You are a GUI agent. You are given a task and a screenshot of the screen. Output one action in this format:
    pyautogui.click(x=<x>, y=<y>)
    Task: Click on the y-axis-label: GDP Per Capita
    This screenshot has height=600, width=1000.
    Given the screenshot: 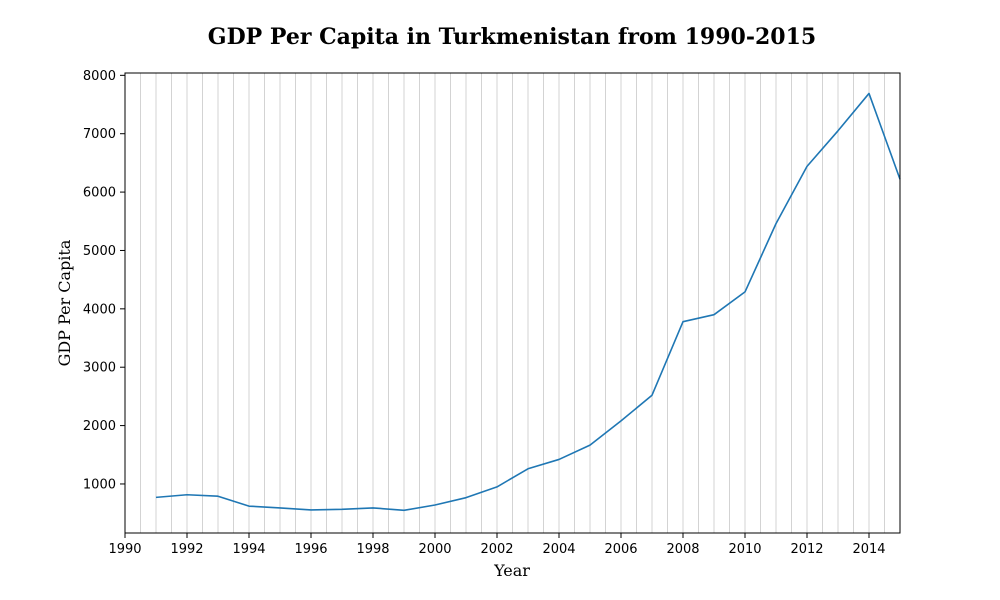 What is the action you would take?
    pyautogui.click(x=64, y=302)
    